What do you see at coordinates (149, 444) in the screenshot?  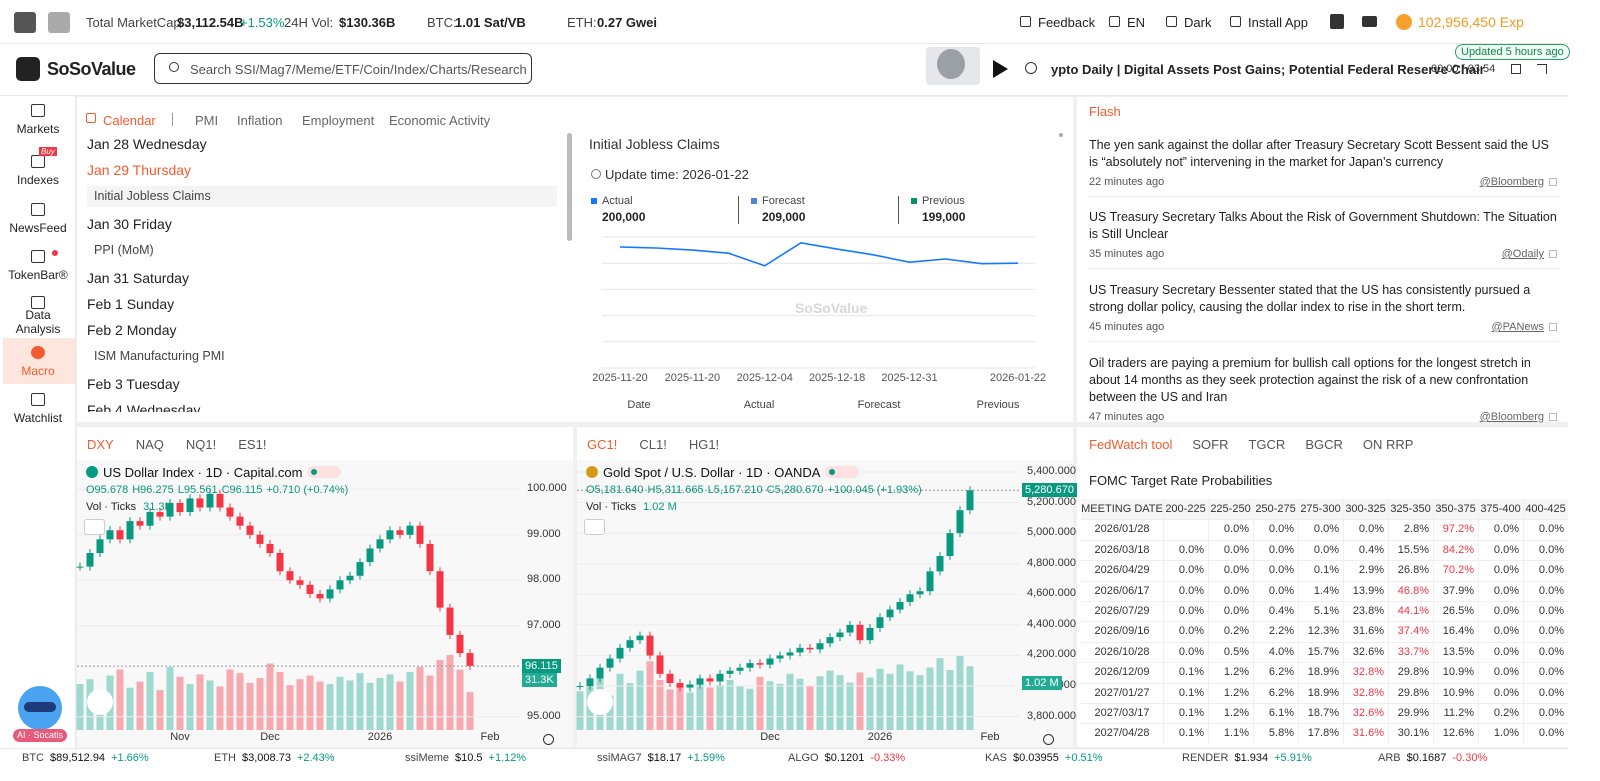 I see `market-tab: NAQ` at bounding box center [149, 444].